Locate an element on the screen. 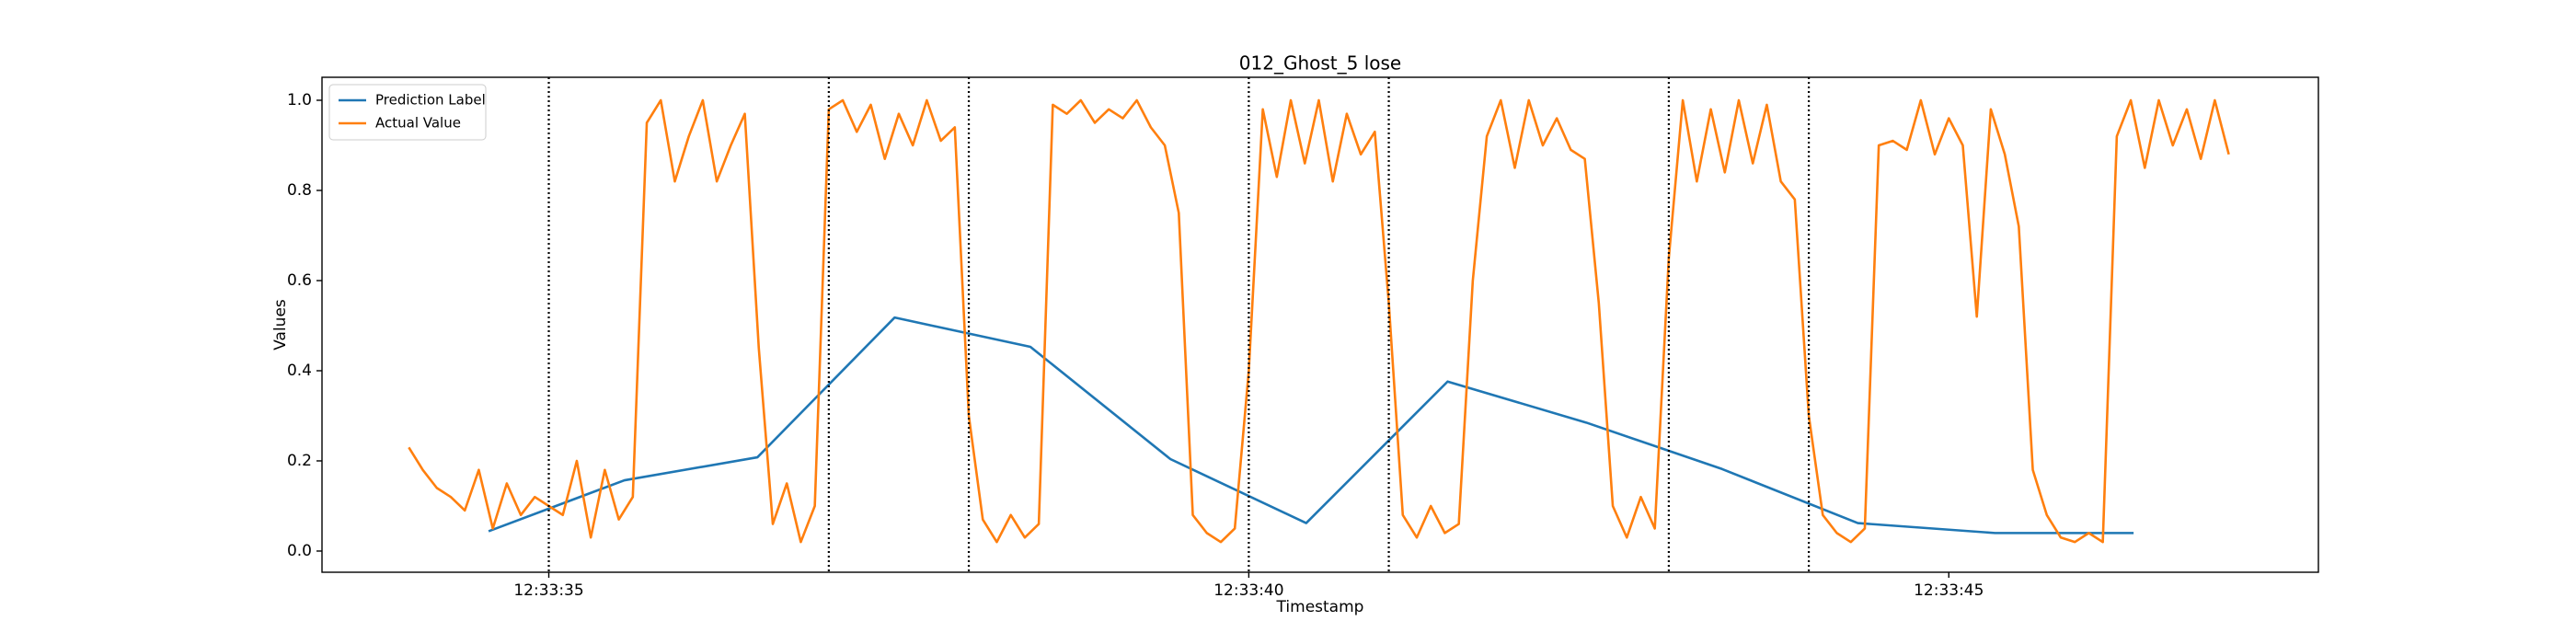  y-tick-label: 0.2 is located at coordinates (299, 461).